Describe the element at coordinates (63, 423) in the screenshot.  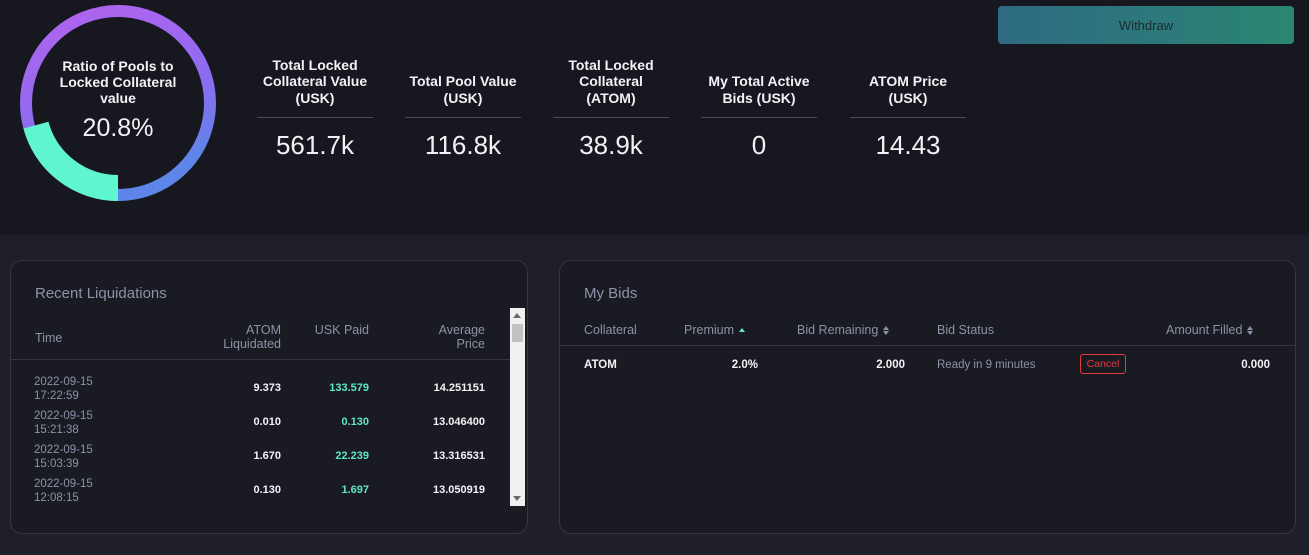
I see `time-cell: 2022-09-15 15:21:38` at that location.